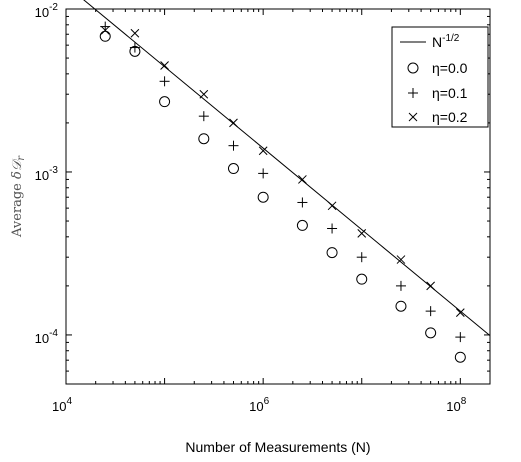 The image size is (521, 462). Describe the element at coordinates (259, 405) in the screenshot. I see `x-tick-label-1: 10⁶` at that location.